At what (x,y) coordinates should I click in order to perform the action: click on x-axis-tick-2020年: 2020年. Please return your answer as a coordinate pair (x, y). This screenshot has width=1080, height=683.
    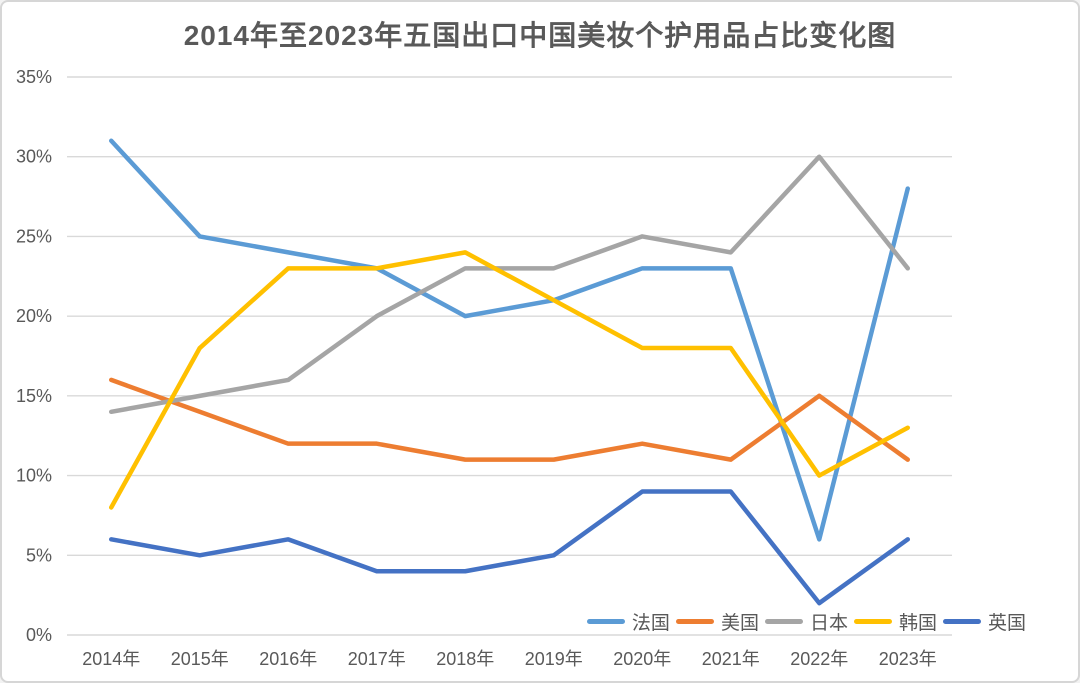
    Looking at the image, I should click on (642, 659).